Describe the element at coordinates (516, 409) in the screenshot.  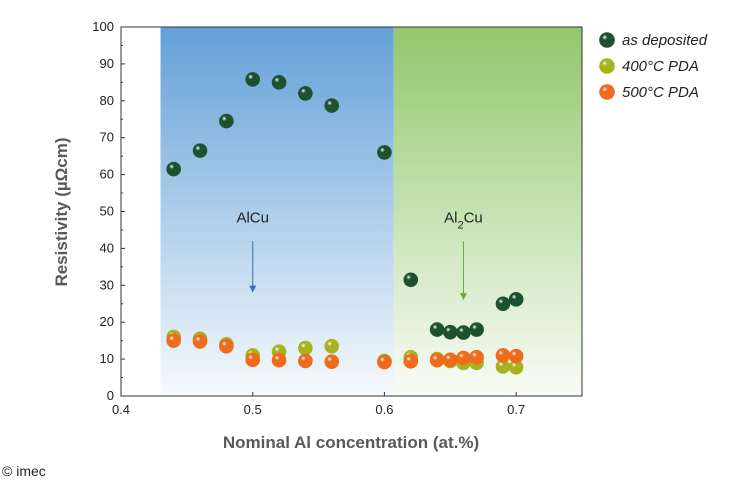
I see `x-tick-label: 0.7` at that location.